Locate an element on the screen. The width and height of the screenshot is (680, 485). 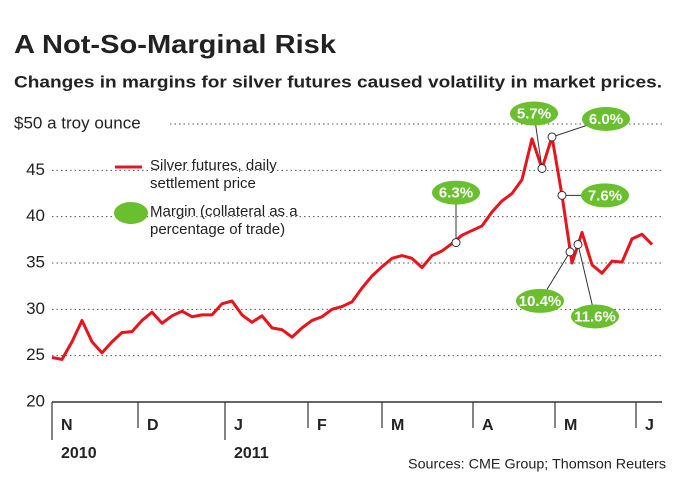
x-tick-label: D is located at coordinates (153, 425).